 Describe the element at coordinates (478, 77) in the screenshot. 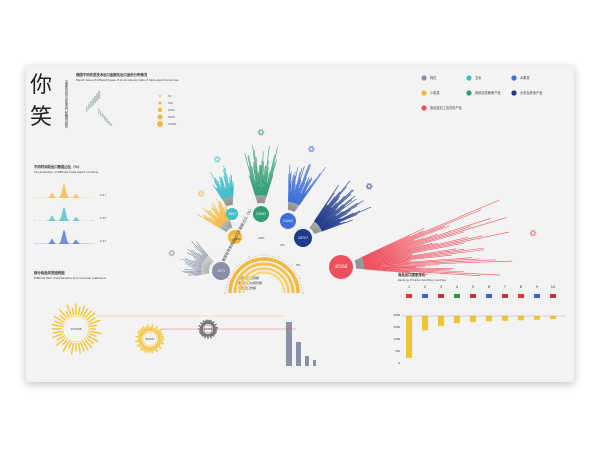

I see `legend-label-2: 玉米` at that location.